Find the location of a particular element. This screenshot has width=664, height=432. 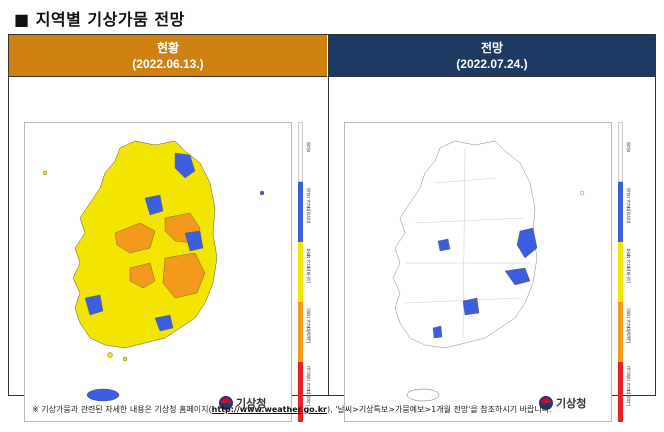

forecast-date: (2022.07.24.) is located at coordinates (492, 64).